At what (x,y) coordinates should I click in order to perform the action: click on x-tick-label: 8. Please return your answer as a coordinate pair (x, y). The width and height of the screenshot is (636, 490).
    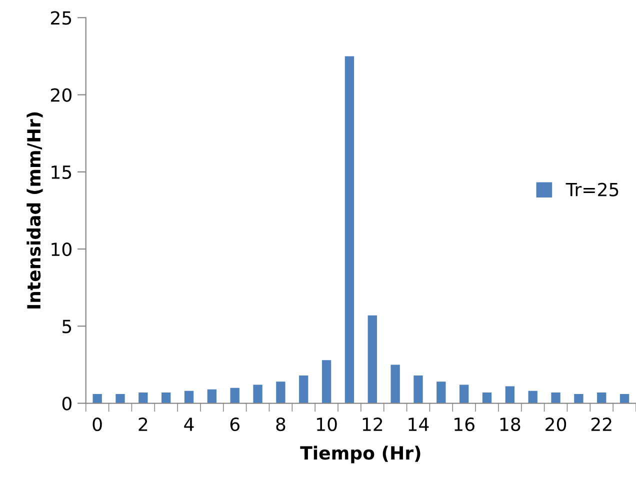
    Looking at the image, I should click on (281, 424).